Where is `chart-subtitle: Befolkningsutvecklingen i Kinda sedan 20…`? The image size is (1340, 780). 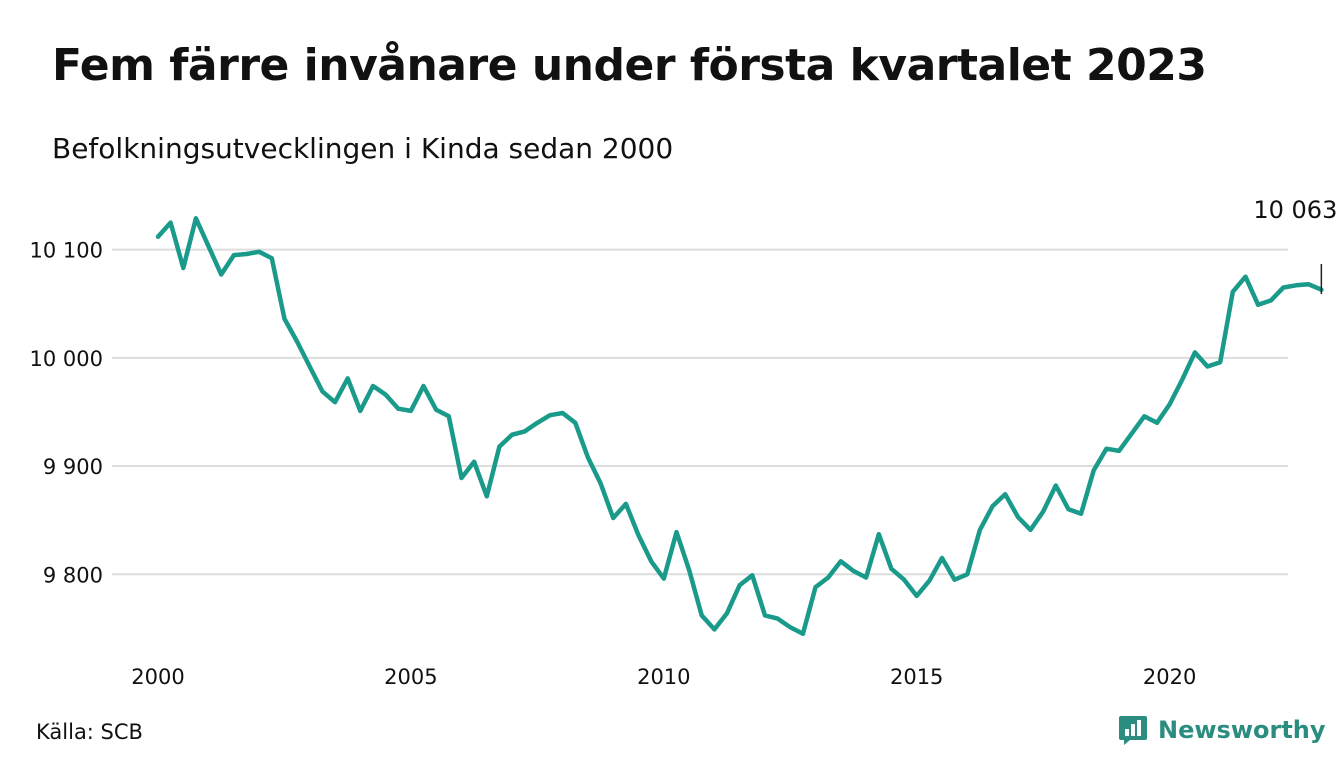 chart-subtitle: Befolkningsutvecklingen i Kinda sedan 20… is located at coordinates (363, 148).